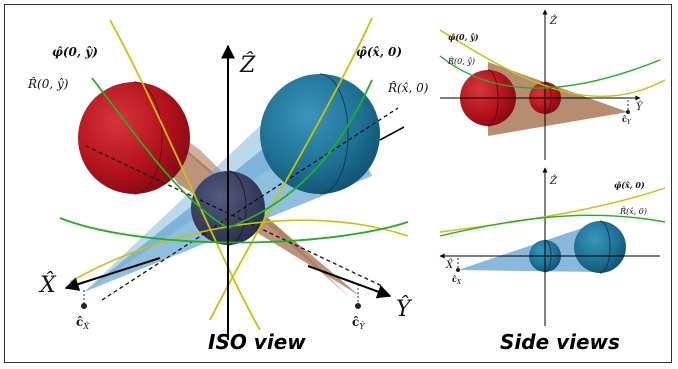 Image resolution: width=678 pixels, height=369 pixels. Describe the element at coordinates (48, 83) in the screenshot. I see `iso-r-0y-label: R̂(0, ŷ)` at that location.